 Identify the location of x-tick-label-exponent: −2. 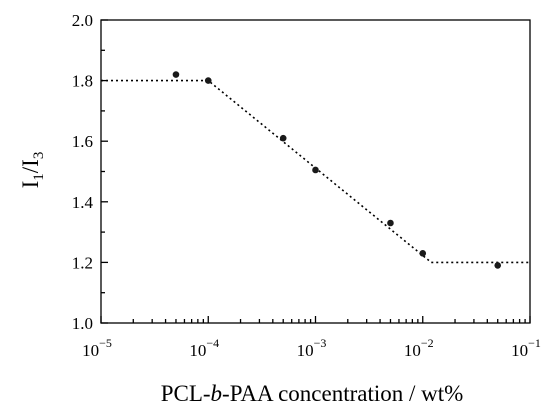
(427, 343).